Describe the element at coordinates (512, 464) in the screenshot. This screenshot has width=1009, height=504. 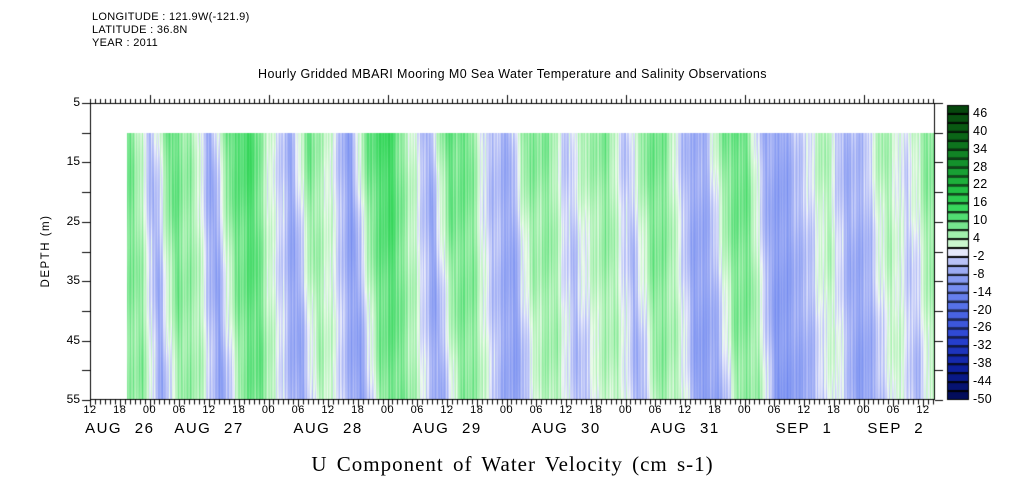
I see `x-axis-title: U Component of Water Velocity (cm s-1)` at that location.